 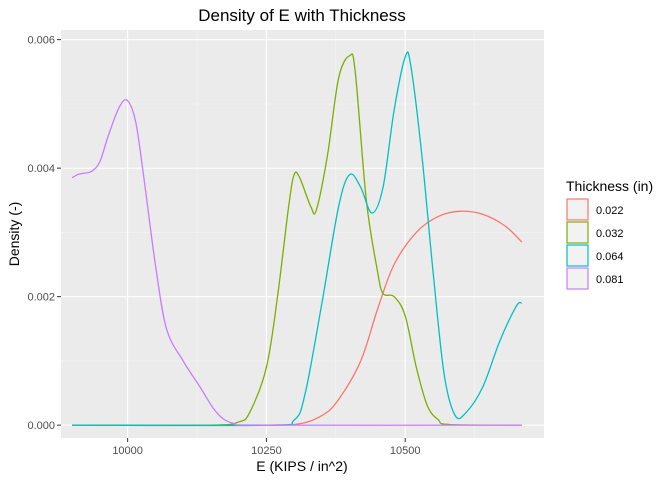 I want to click on x-tick-label: 10000, so click(x=127, y=451).